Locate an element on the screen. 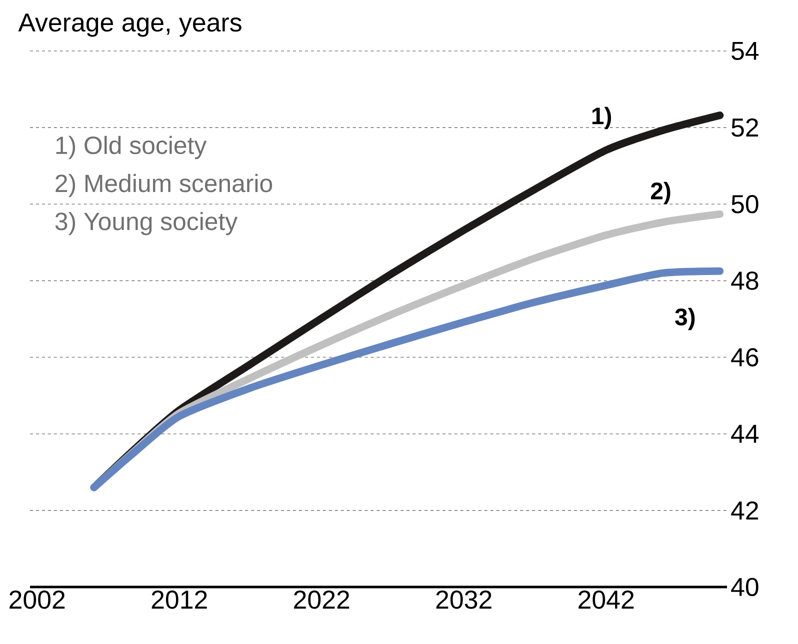 The height and width of the screenshot is (644, 798). y-tick-label: 50 is located at coordinates (745, 204).